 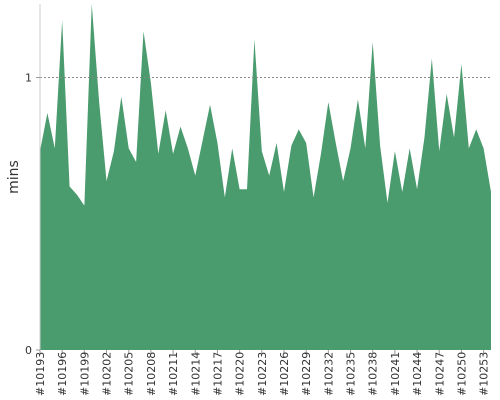 What do you see at coordinates (217, 374) in the screenshot?
I see `x-tick-label: #10217` at bounding box center [217, 374].